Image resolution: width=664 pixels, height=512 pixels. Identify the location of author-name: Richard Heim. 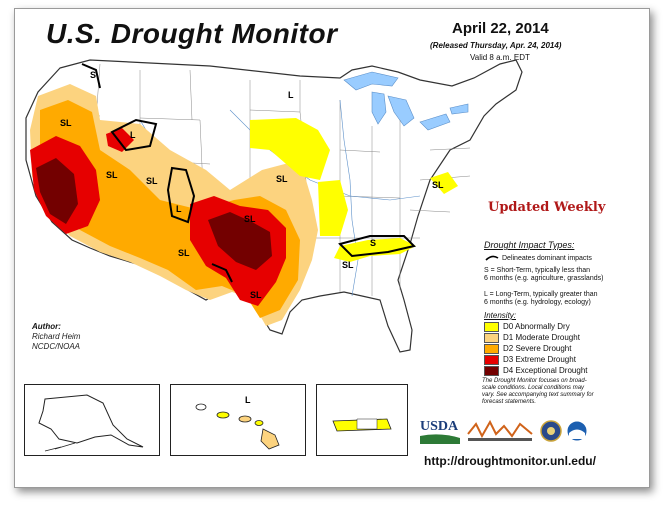
(56, 336).